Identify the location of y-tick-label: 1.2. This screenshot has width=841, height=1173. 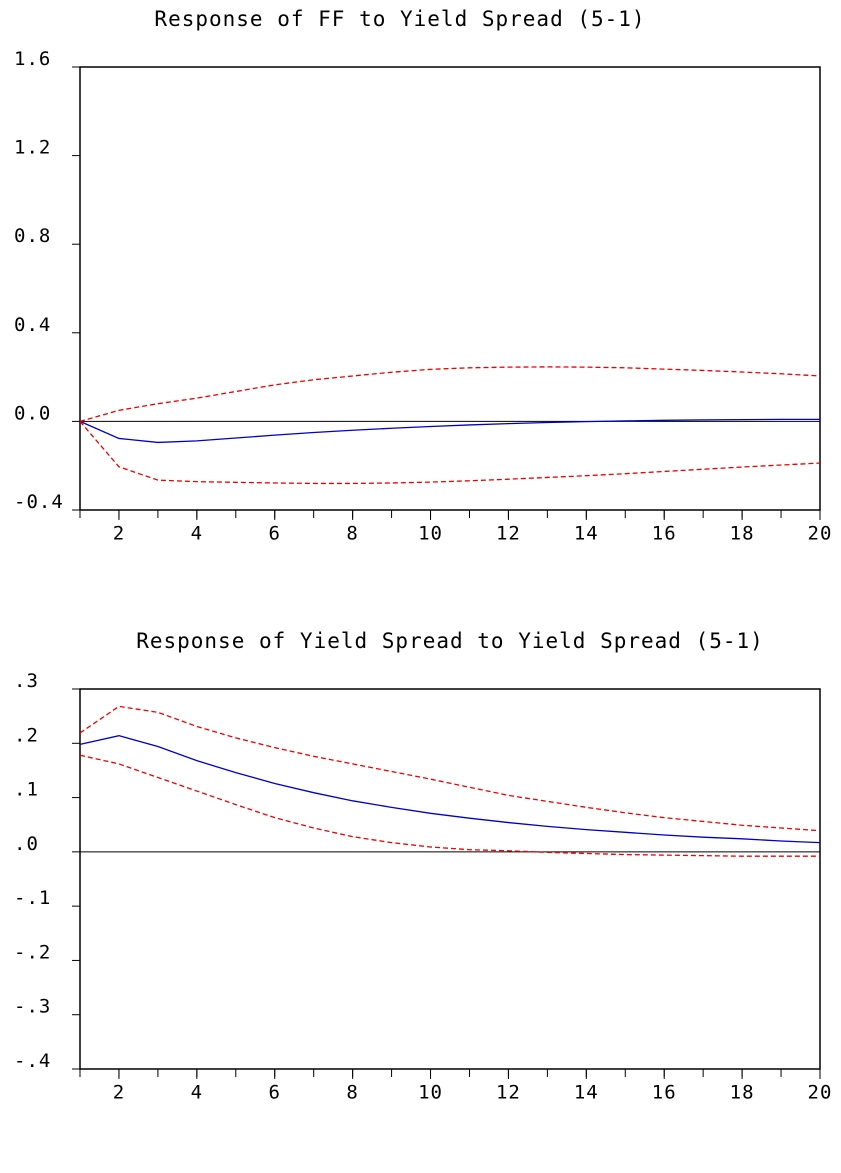
(32, 148).